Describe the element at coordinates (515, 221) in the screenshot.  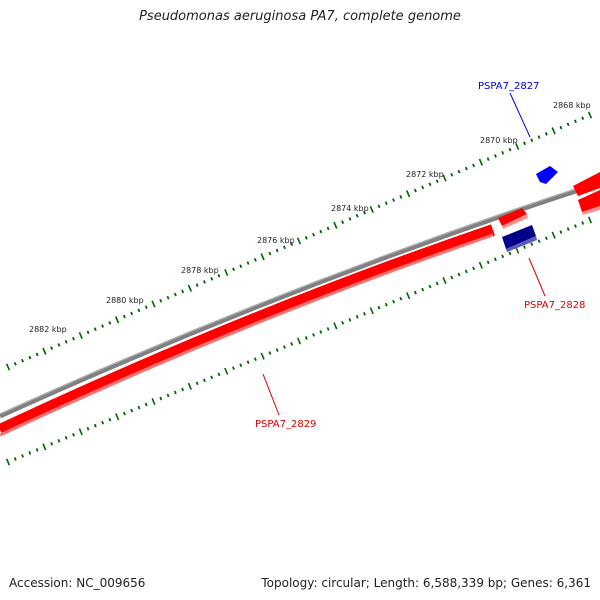
I see `gene-feature-pspa7-2828-shade` at that location.